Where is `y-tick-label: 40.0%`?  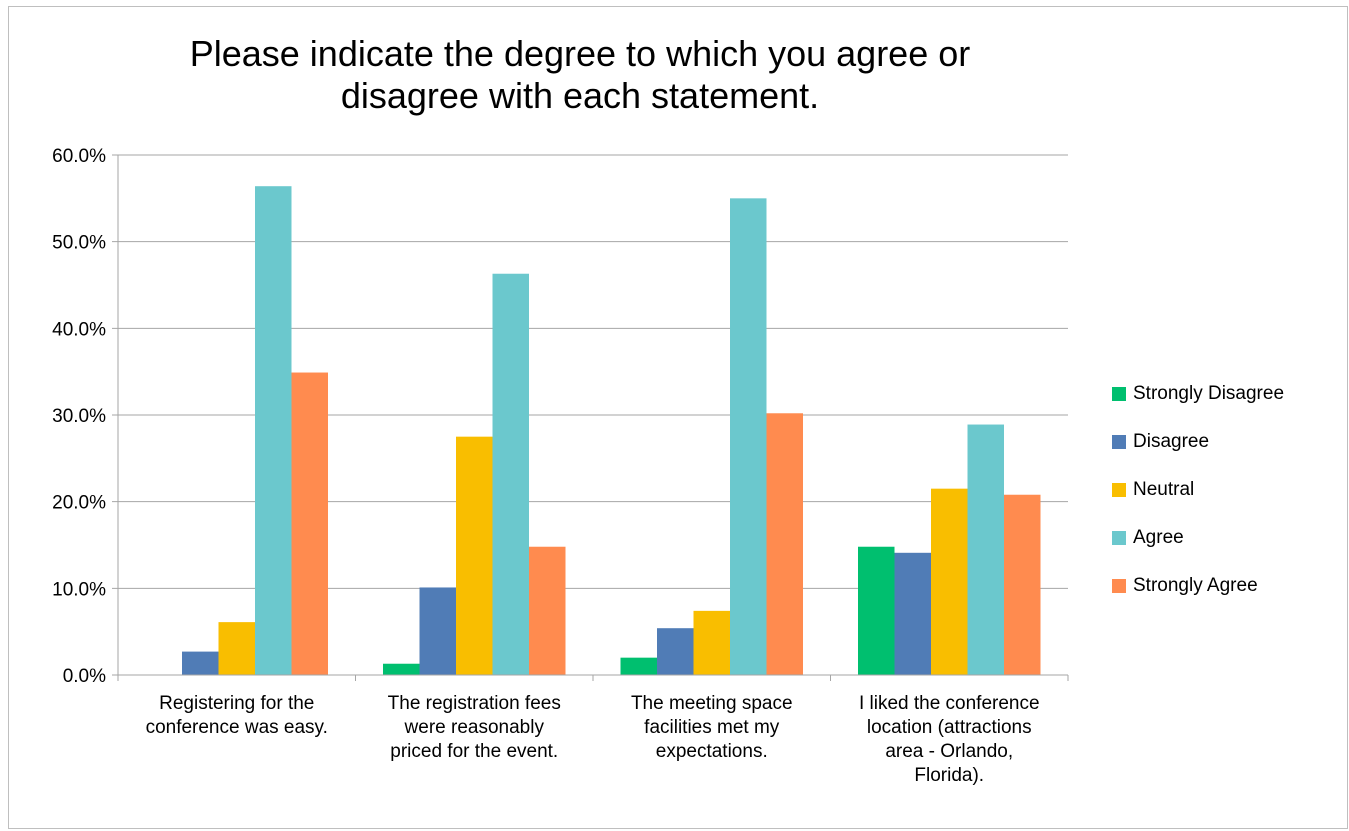 y-tick-label: 40.0% is located at coordinates (79, 329).